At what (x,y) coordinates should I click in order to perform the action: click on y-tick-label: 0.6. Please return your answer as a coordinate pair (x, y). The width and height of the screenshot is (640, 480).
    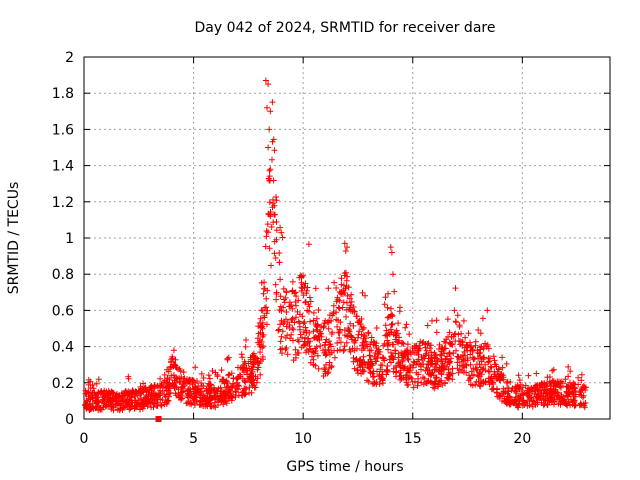
    Looking at the image, I should click on (63, 311).